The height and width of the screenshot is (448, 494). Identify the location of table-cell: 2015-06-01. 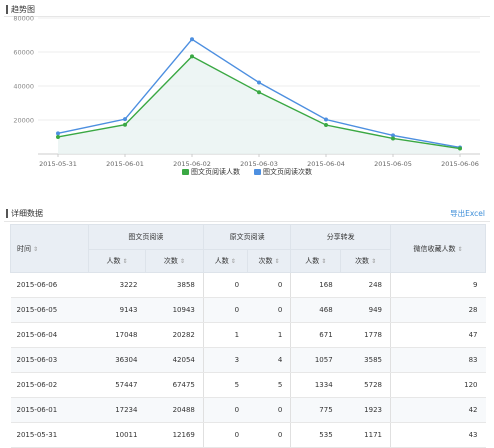
(49, 410).